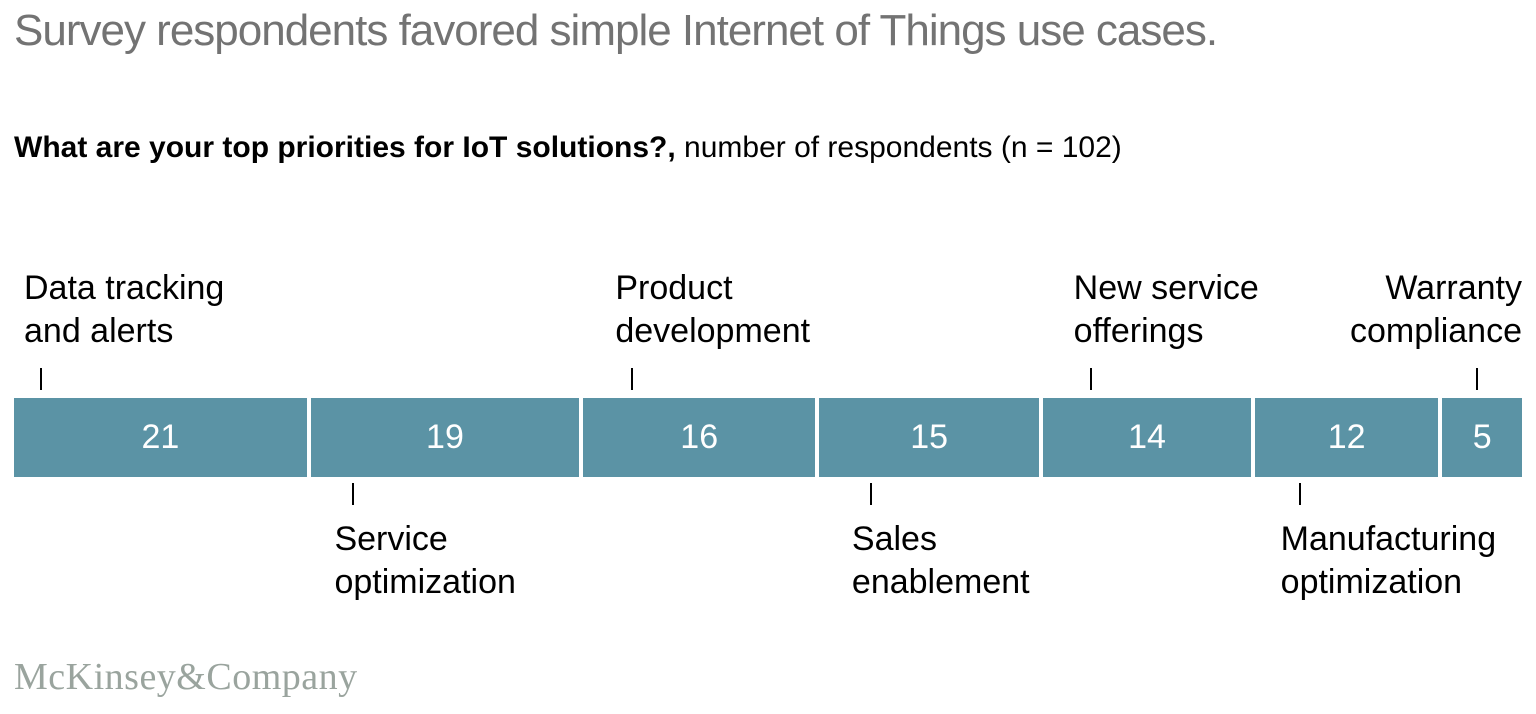 The image size is (1536, 714). I want to click on segment-value: 12, so click(1346, 437).